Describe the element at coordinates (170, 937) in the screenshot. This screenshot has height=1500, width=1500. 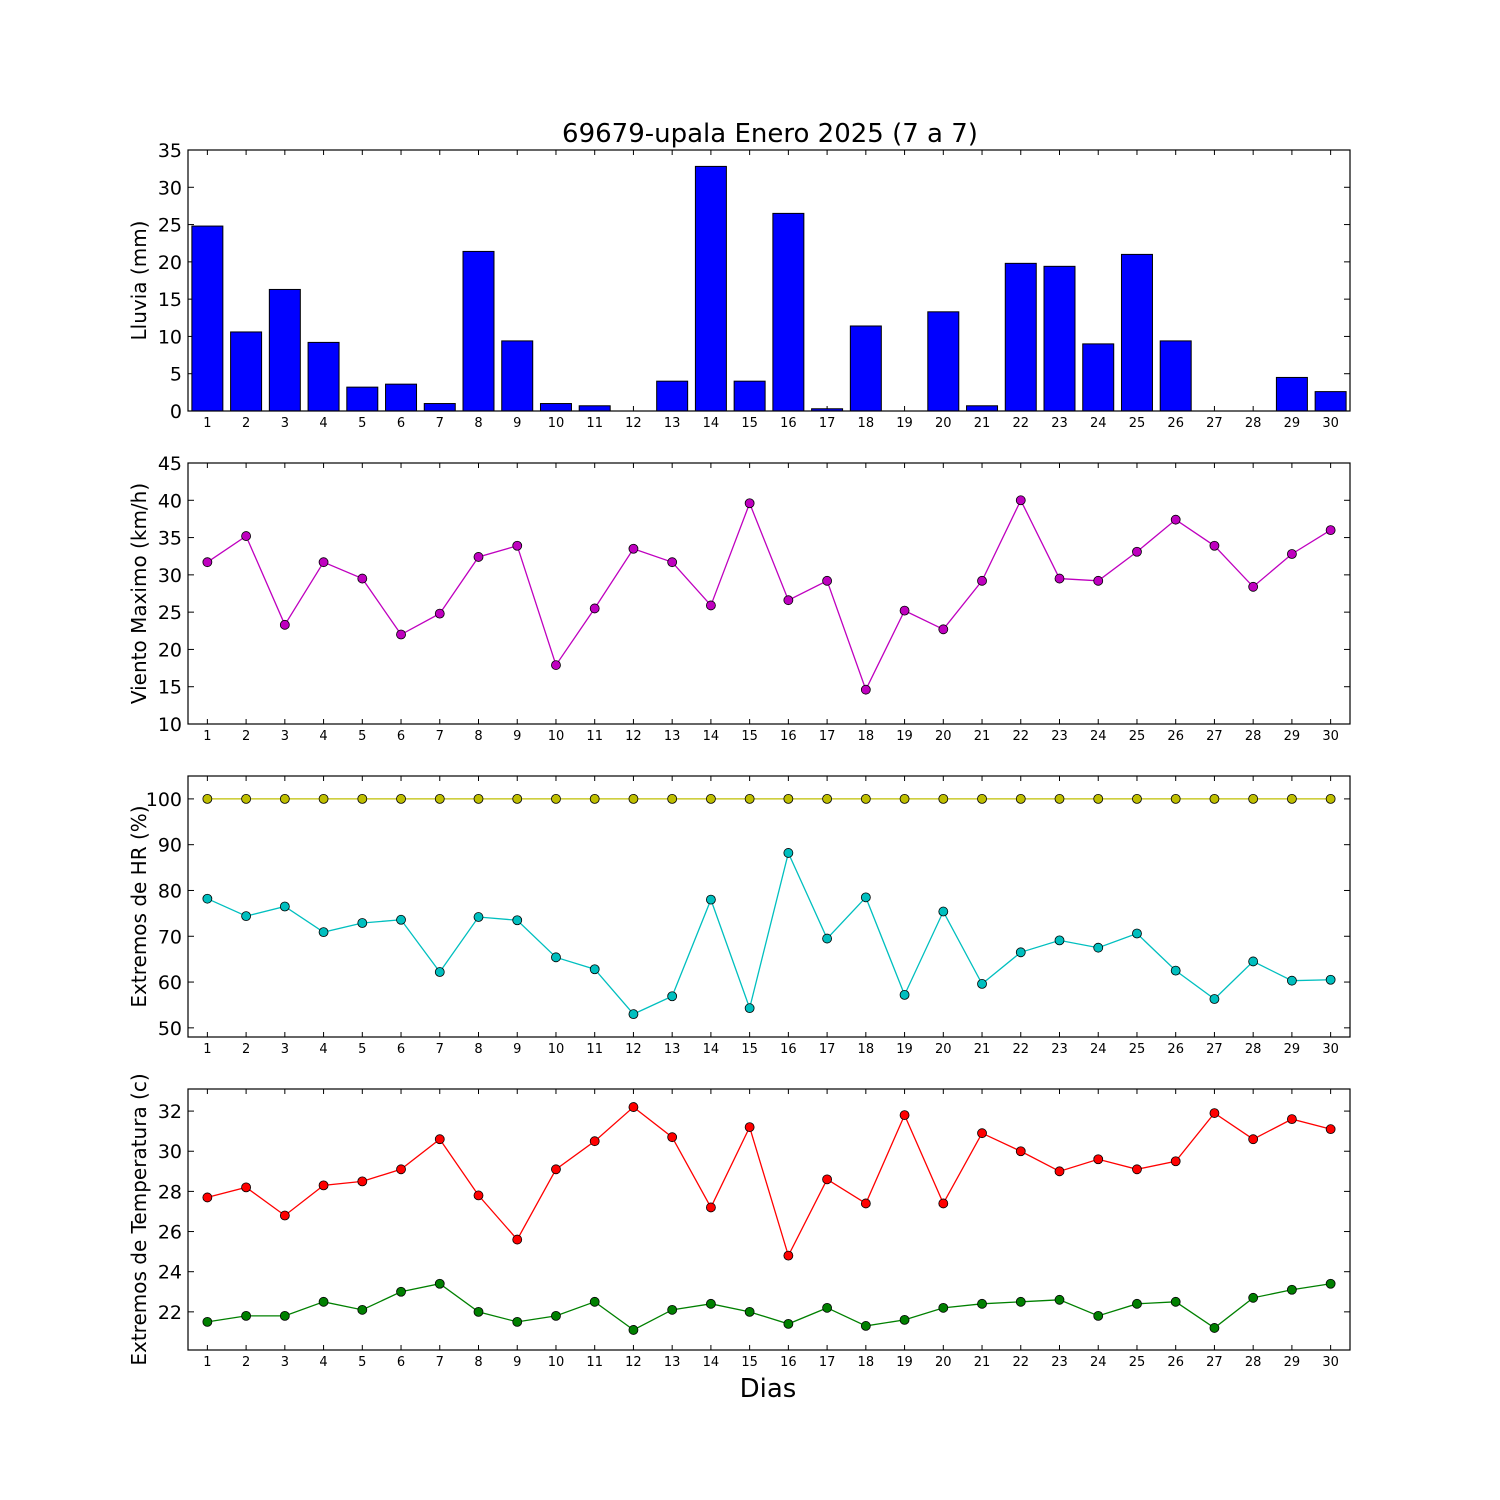
I see `y-tick-label: 70` at that location.